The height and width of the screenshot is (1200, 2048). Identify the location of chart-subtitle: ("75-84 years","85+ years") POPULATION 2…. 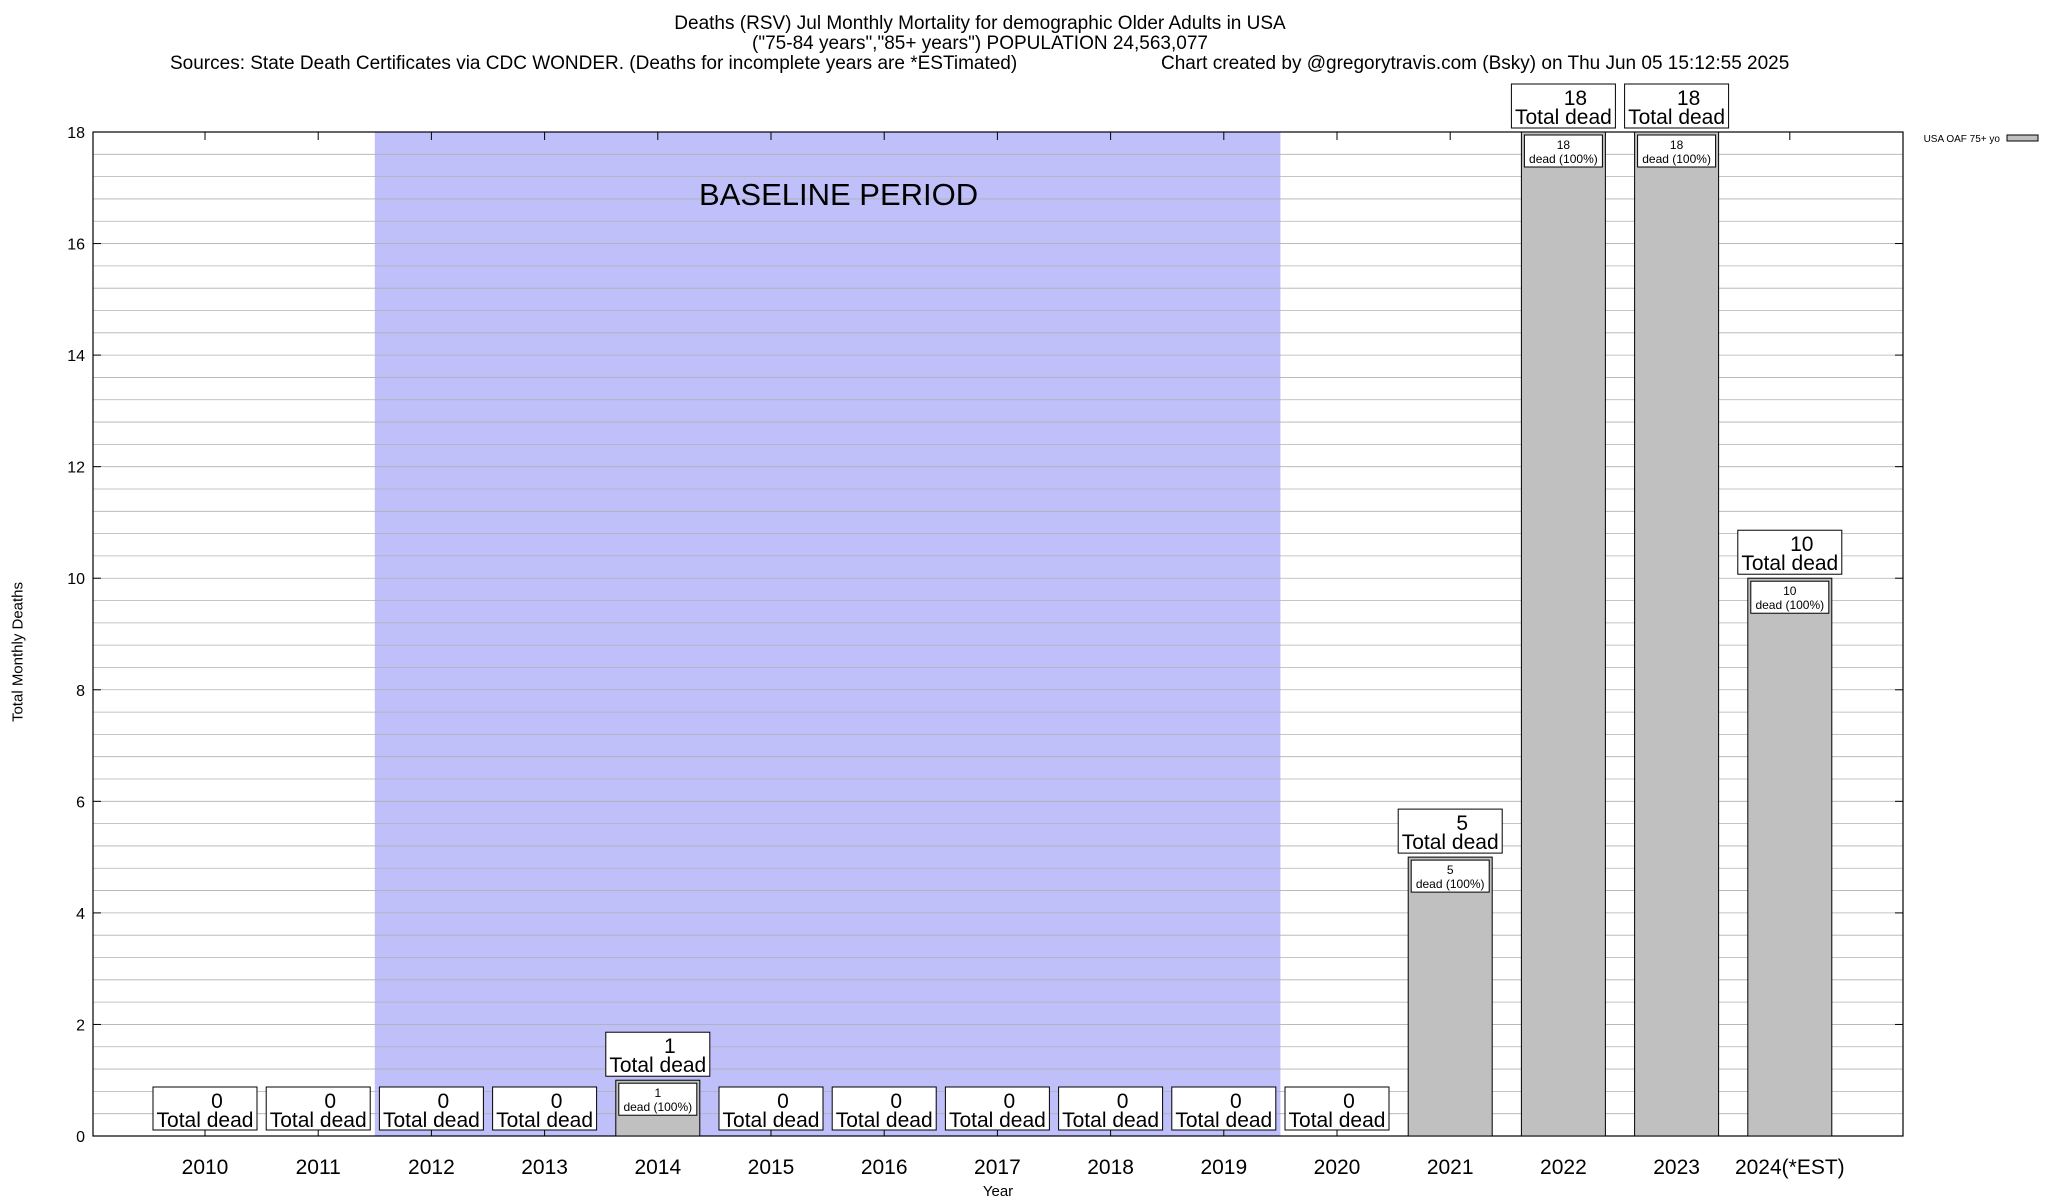
(980, 43).